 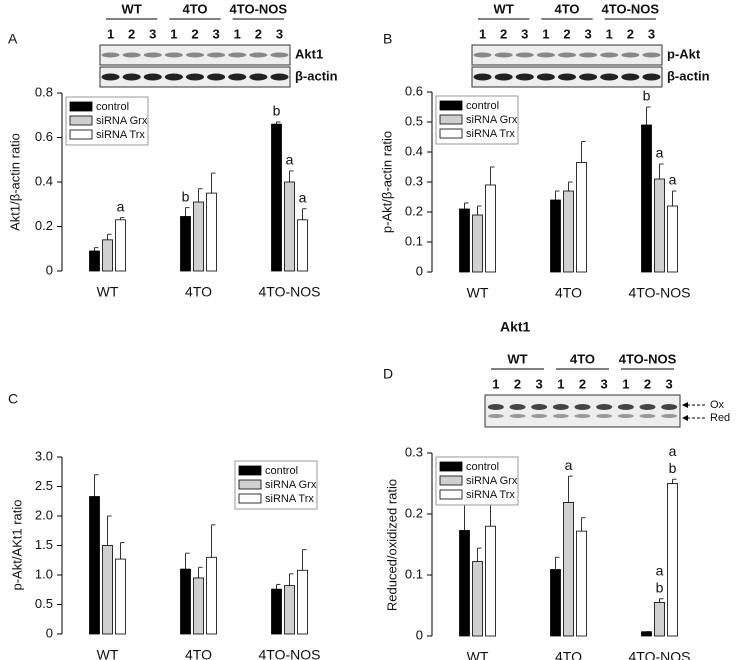 What do you see at coordinates (490, 134) in the screenshot?
I see `legend-label: siRNA Trx` at bounding box center [490, 134].